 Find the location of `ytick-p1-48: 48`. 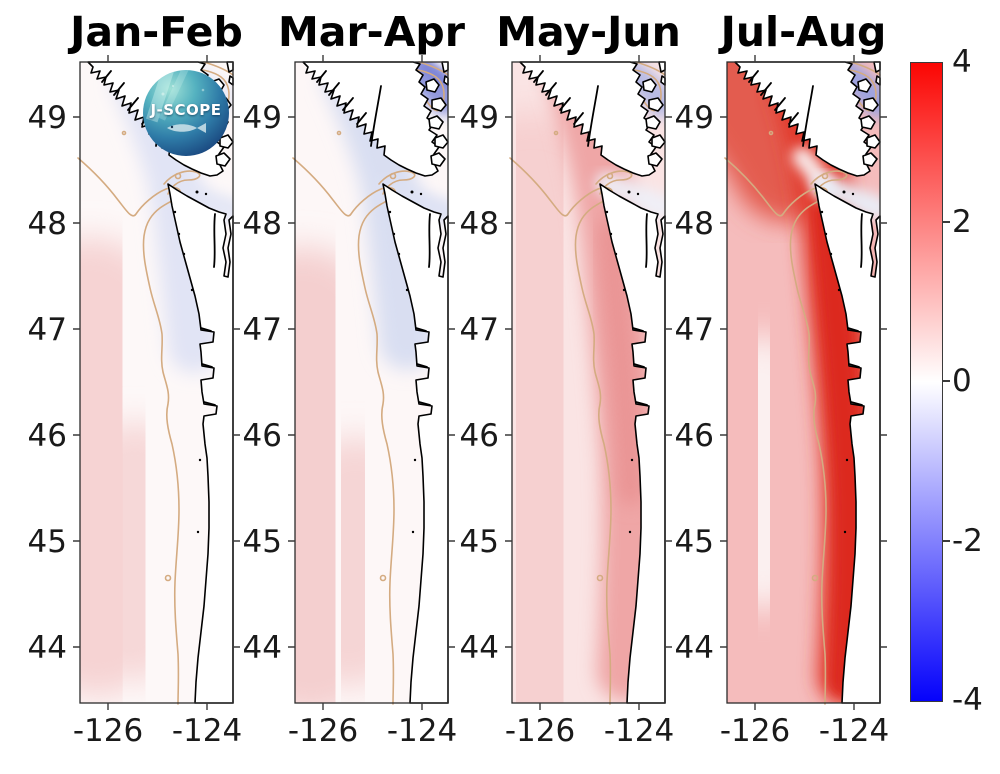

ytick-p1-48: 48 is located at coordinates (47, 224).